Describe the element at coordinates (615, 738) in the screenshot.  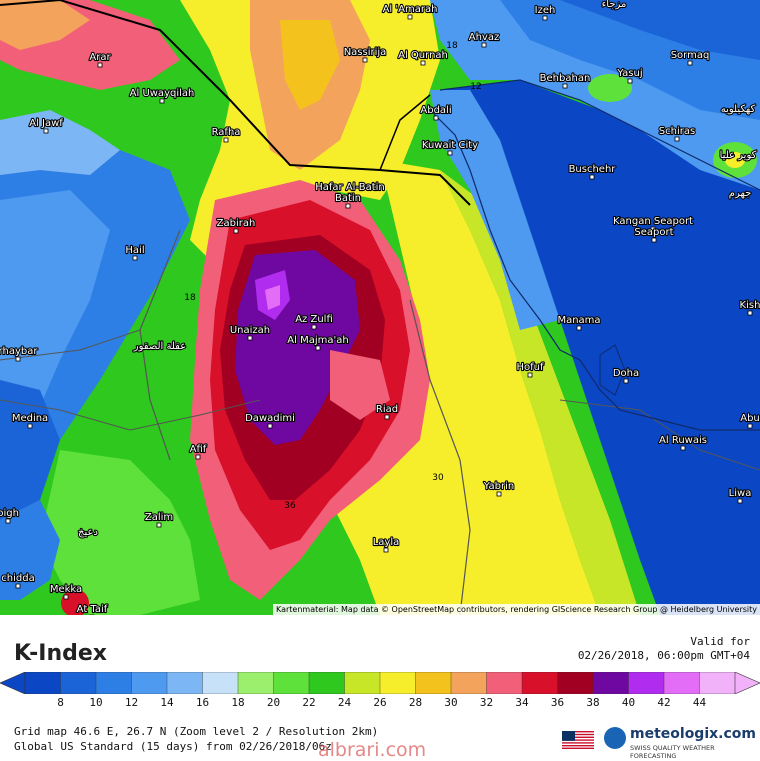
I see `meteologix-logo-icon` at that location.